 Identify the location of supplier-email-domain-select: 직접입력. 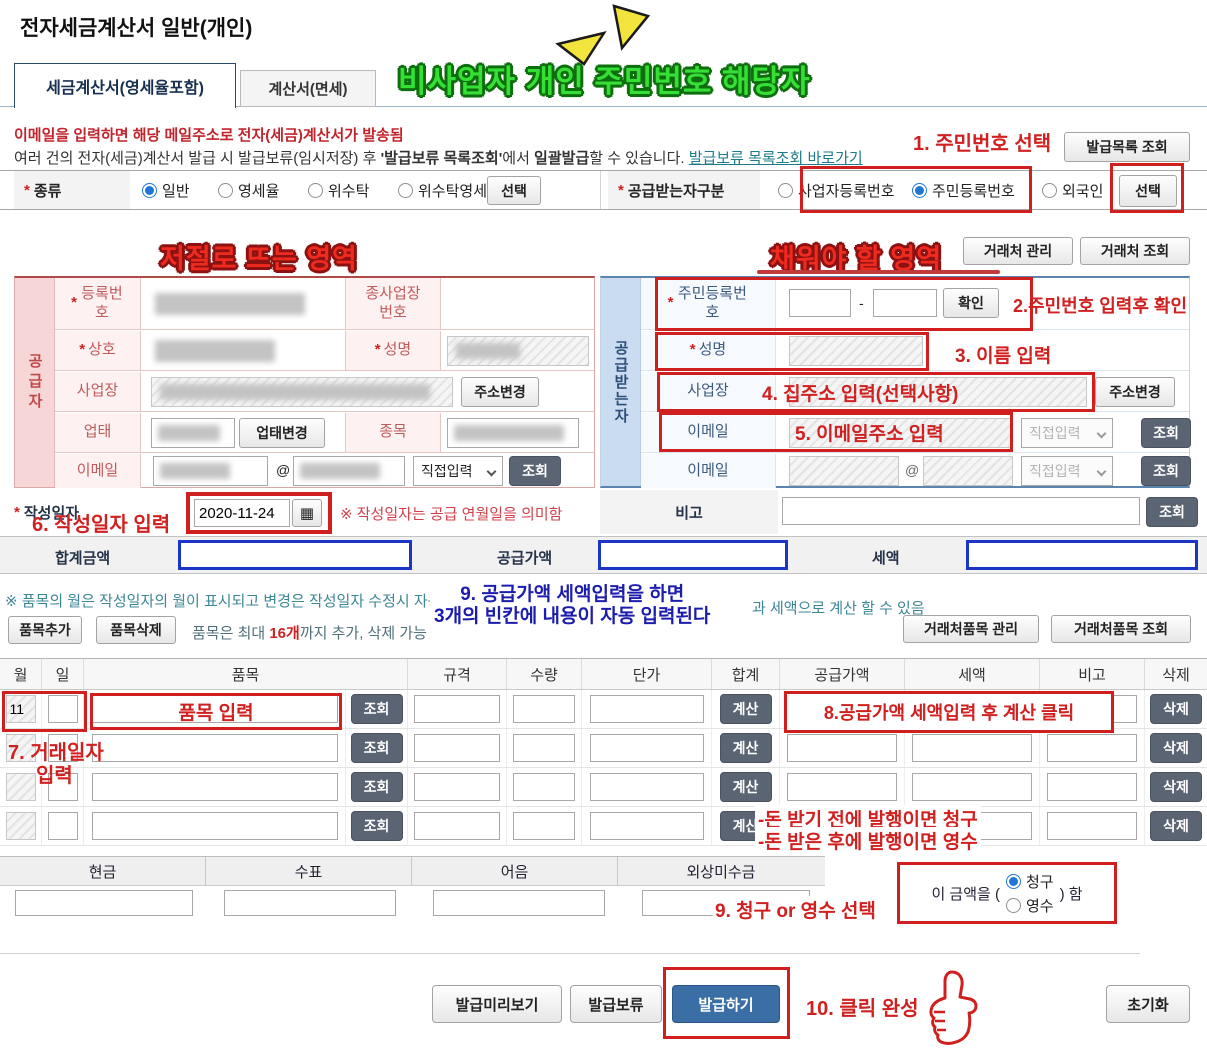
(458, 471).